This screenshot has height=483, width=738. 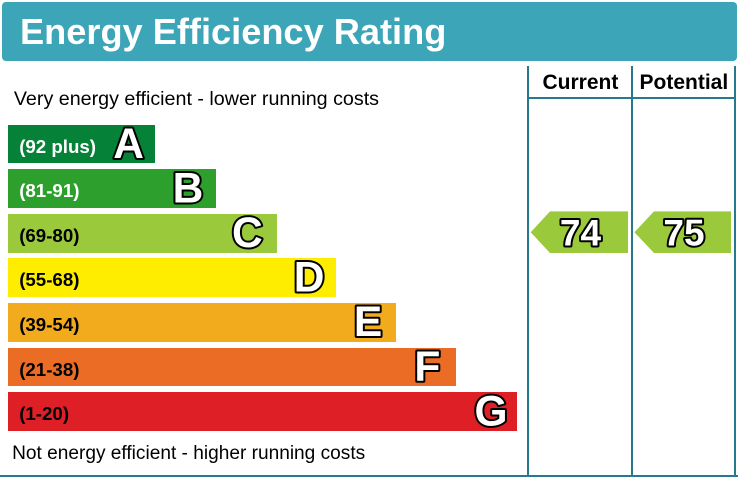 What do you see at coordinates (188, 188) in the screenshot?
I see `svg-text: B` at bounding box center [188, 188].